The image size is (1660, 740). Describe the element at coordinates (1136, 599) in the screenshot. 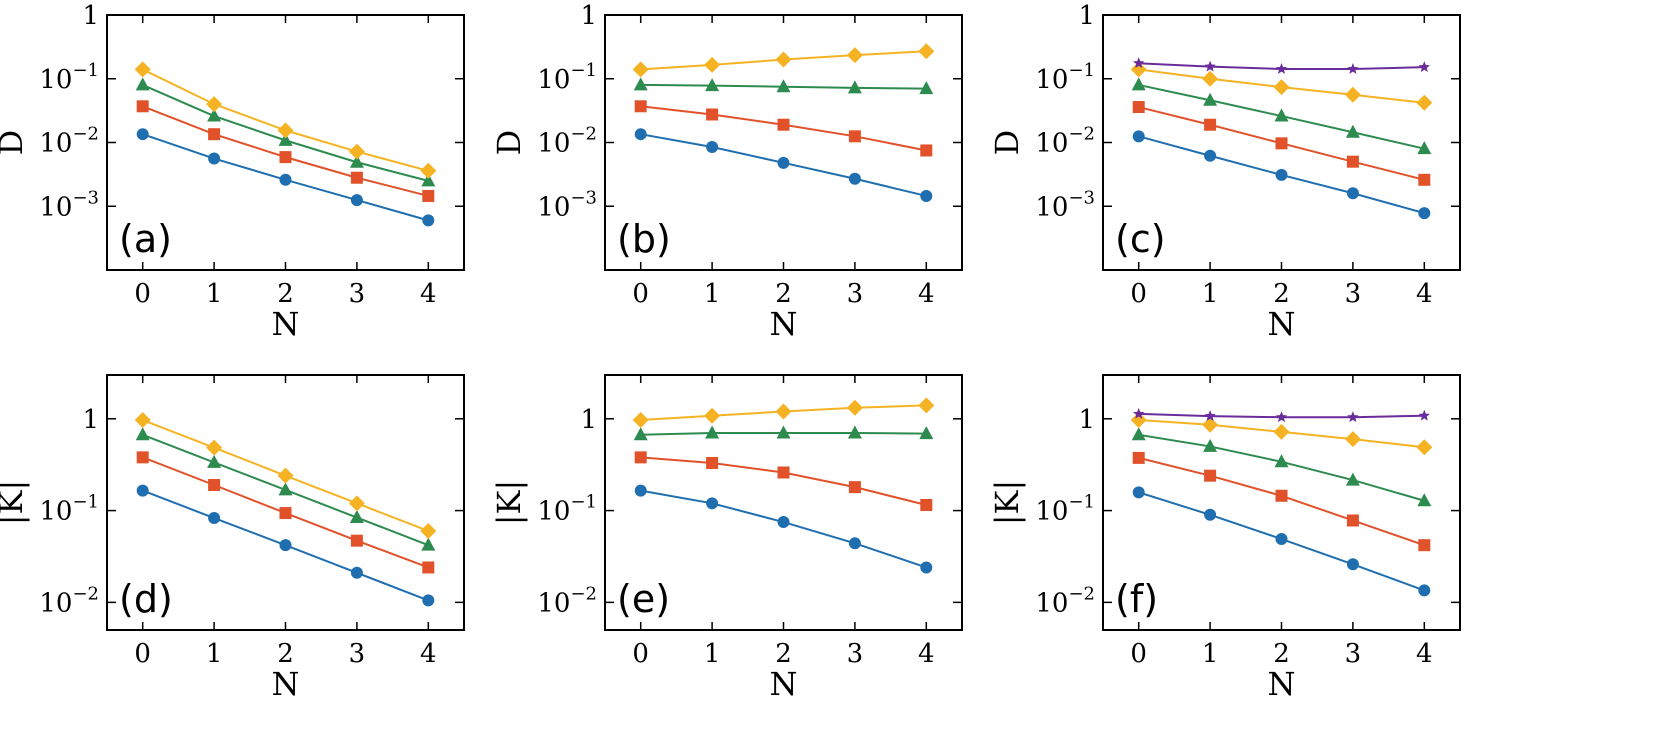

I see `panel-label: (f)` at that location.